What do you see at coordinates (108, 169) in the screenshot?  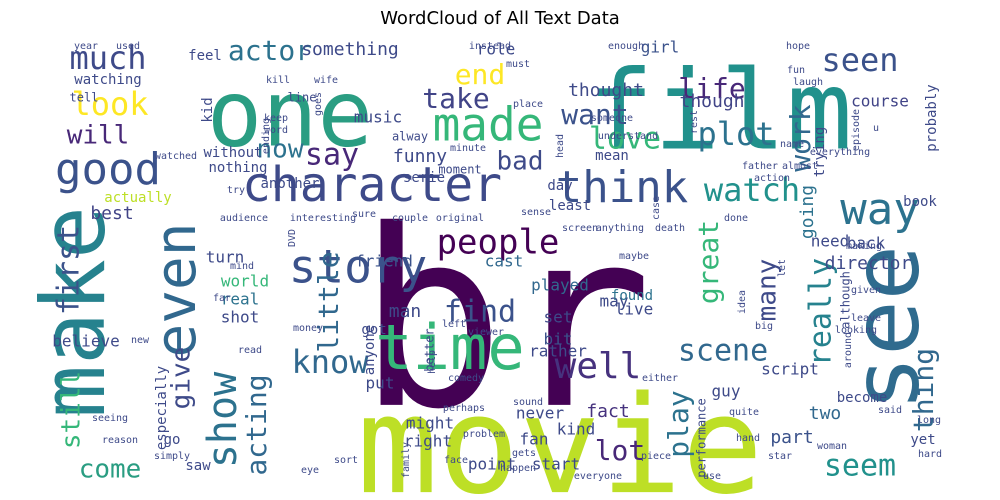 I see `word-good: good` at bounding box center [108, 169].